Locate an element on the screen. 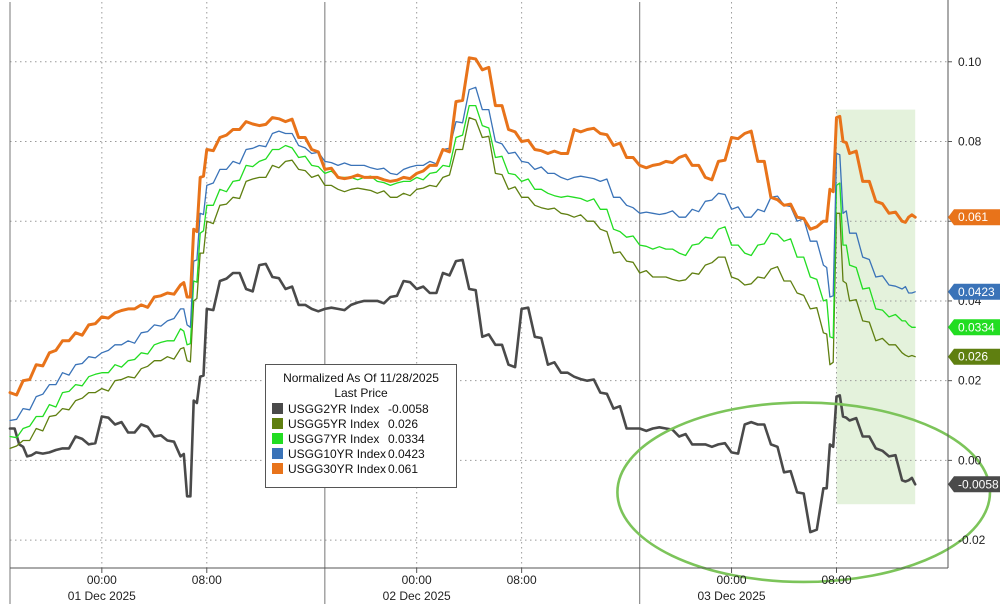 This screenshot has height=604, width=1003. legend-title: Normalized As Of 11/28/2025 is located at coordinates (361, 378).